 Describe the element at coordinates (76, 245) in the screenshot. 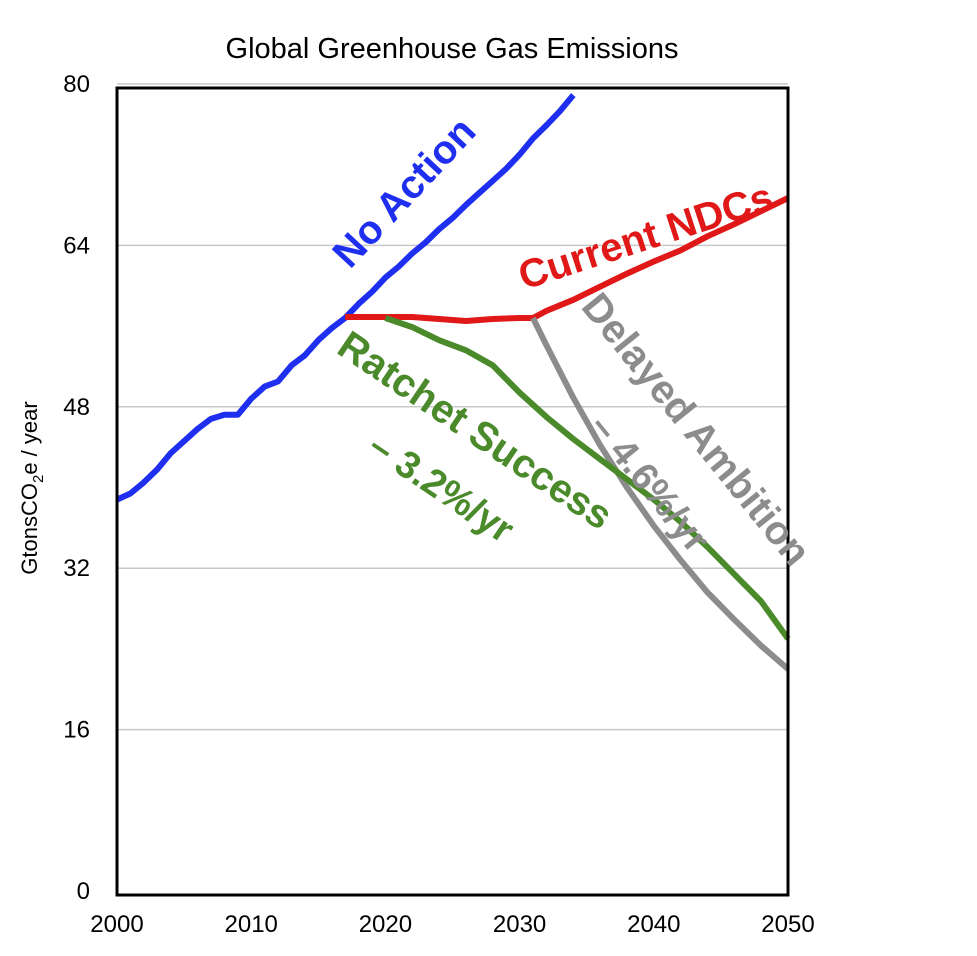

I see `y-tick-label: 64` at that location.